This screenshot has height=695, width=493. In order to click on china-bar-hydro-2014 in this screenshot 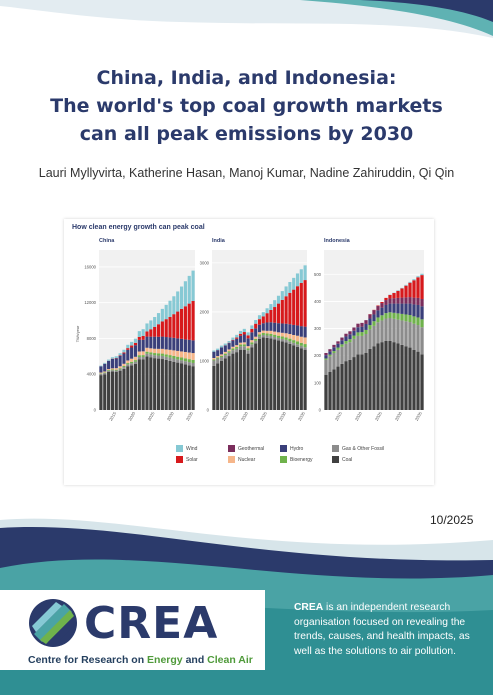, I will do `click(112, 363)`.